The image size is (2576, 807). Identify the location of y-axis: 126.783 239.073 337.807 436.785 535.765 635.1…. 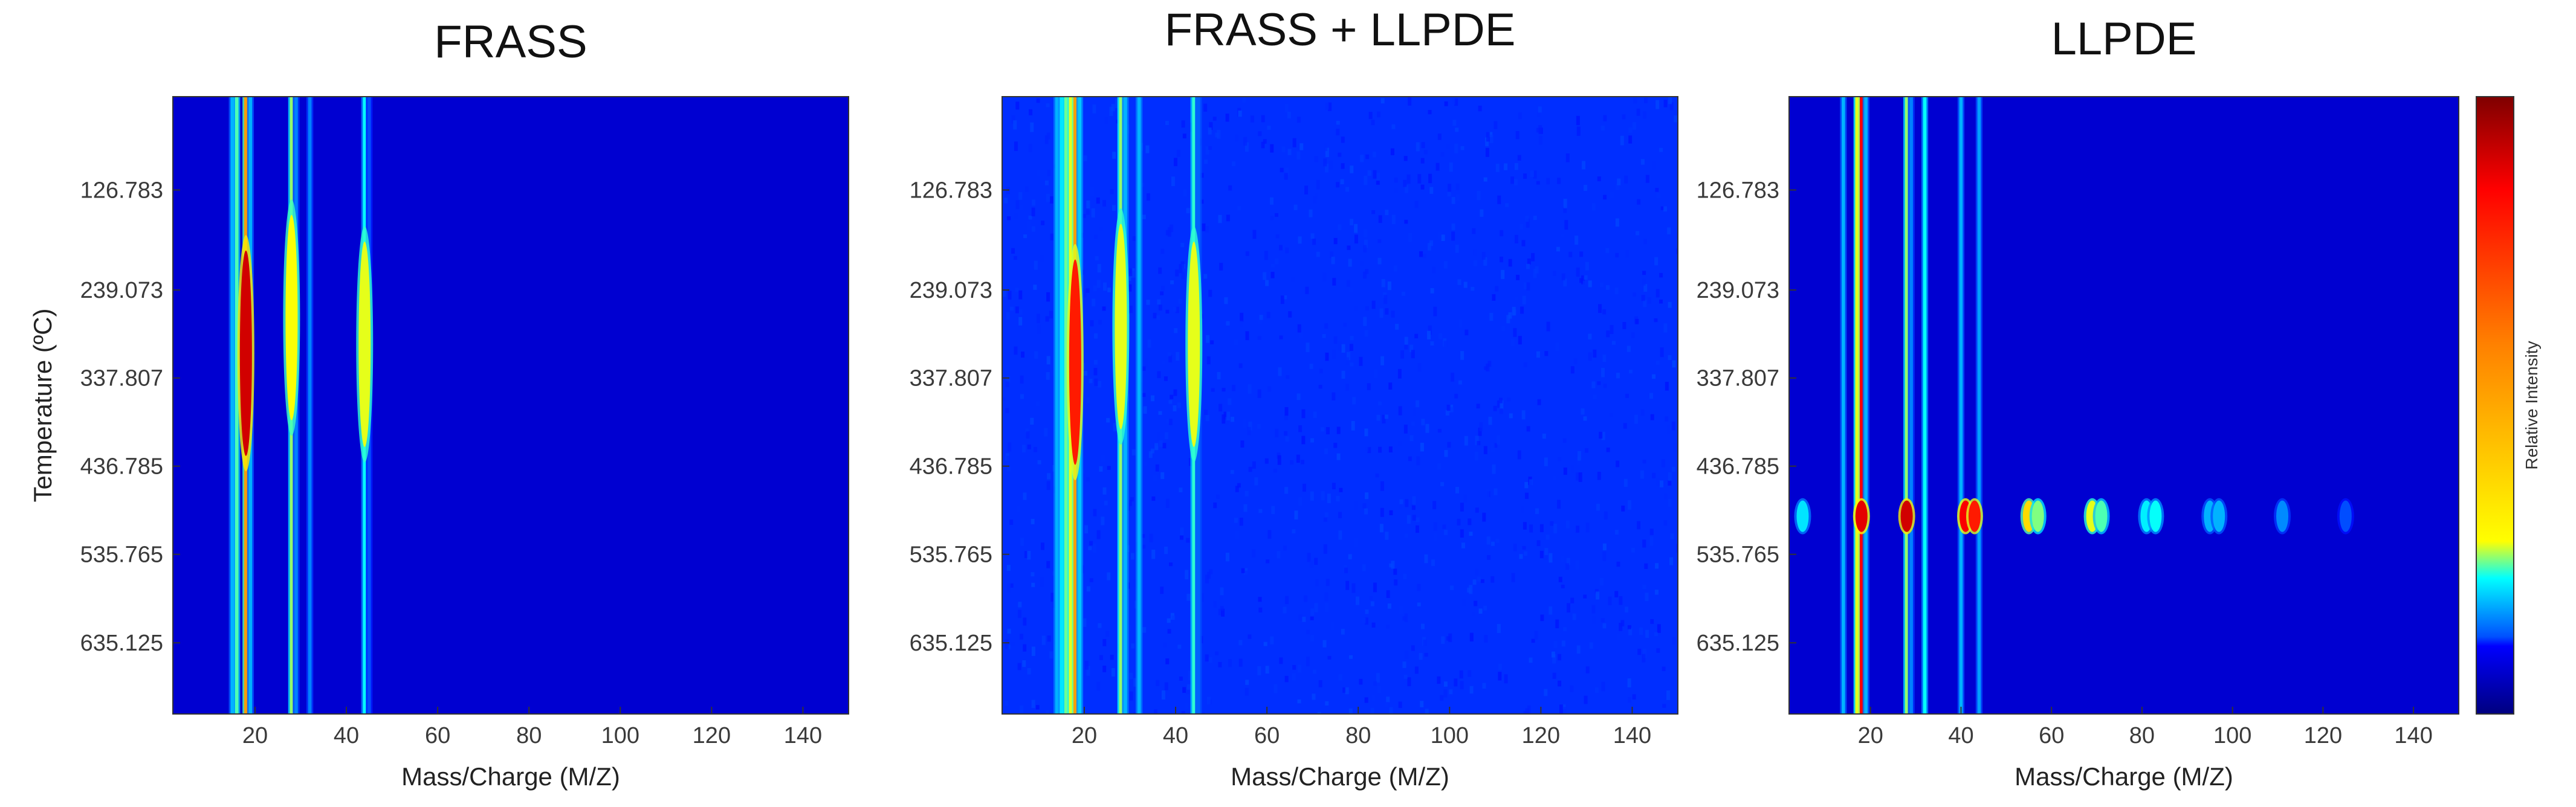
(959, 417).